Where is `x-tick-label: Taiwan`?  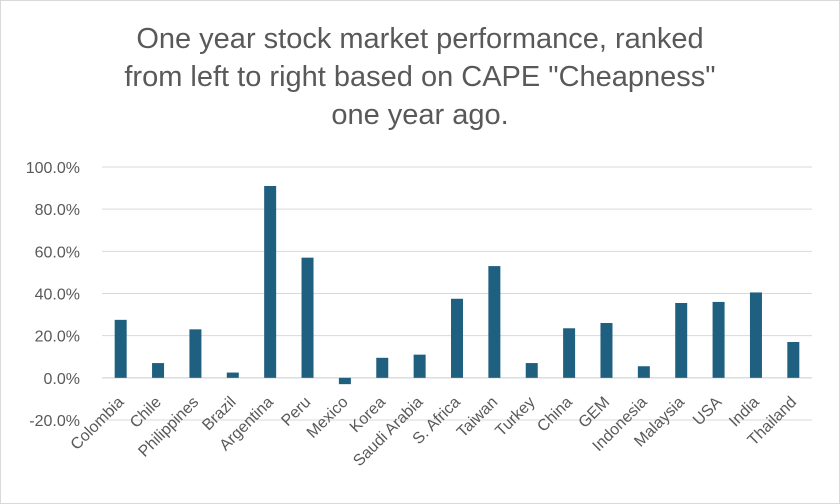
x-tick-label: Taiwan is located at coordinates (477, 417).